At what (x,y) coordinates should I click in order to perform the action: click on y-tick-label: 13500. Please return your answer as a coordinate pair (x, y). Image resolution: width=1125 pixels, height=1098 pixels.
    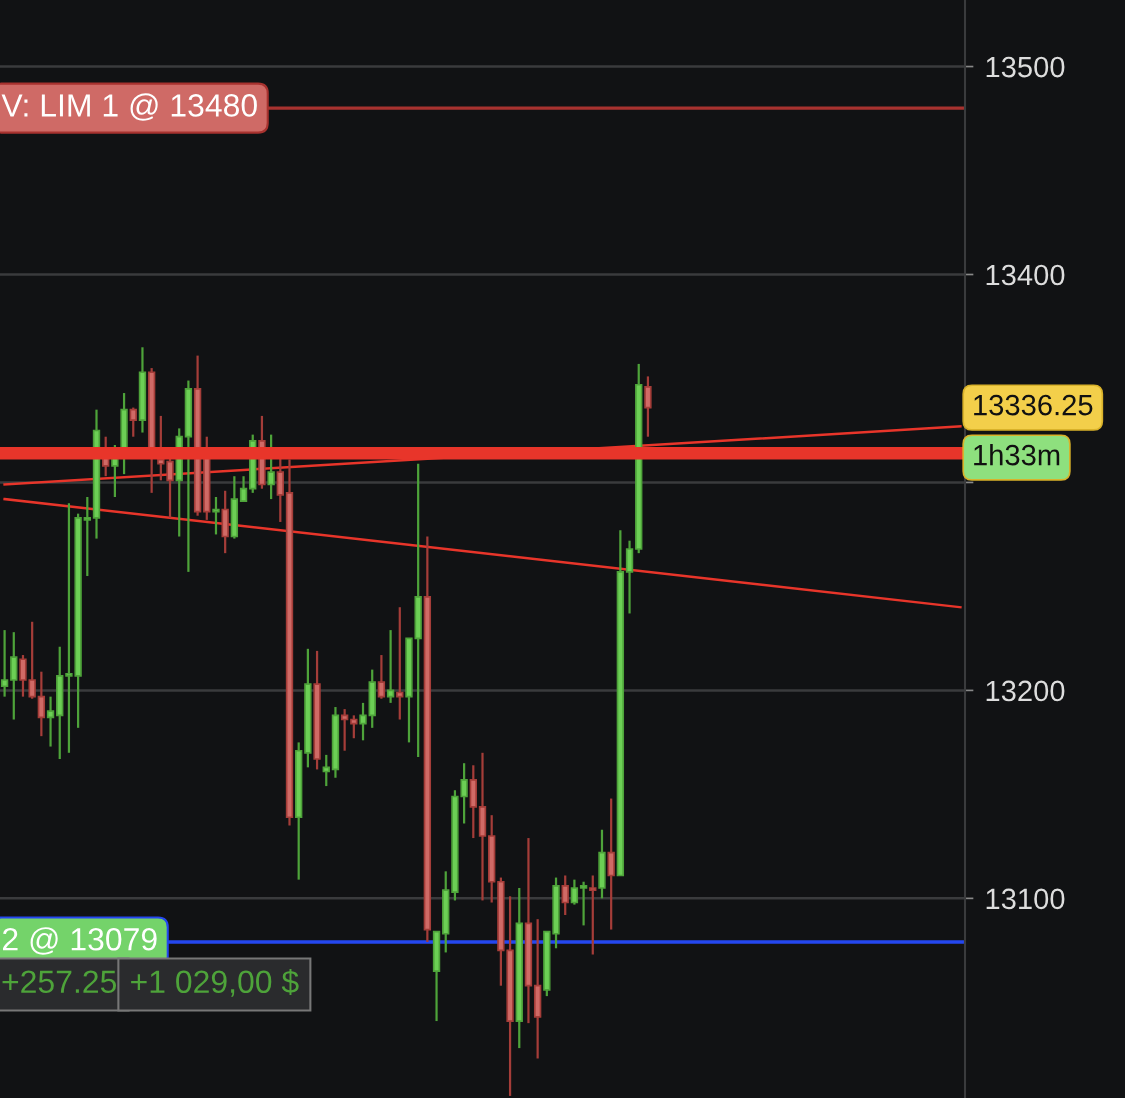
    Looking at the image, I should click on (1025, 67).